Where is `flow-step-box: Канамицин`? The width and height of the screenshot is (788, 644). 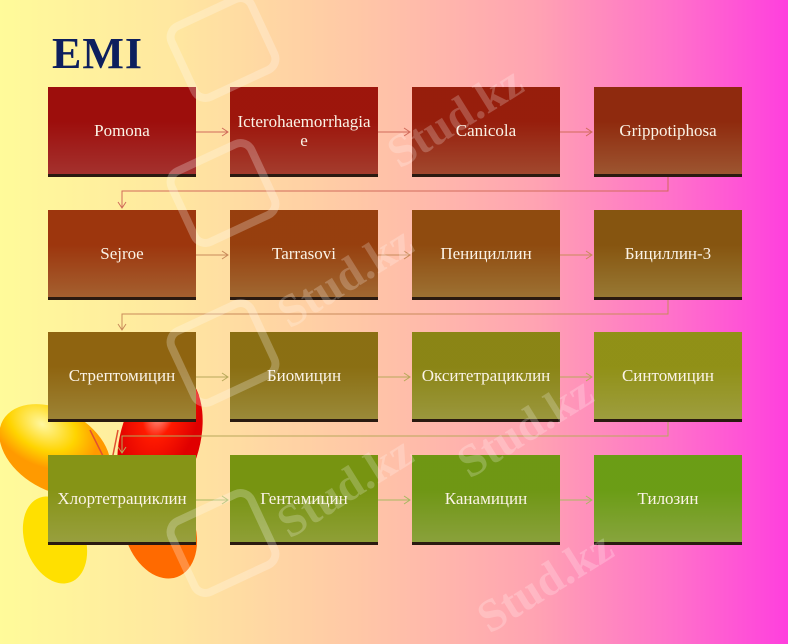 flow-step-box: Канамицин is located at coordinates (486, 500).